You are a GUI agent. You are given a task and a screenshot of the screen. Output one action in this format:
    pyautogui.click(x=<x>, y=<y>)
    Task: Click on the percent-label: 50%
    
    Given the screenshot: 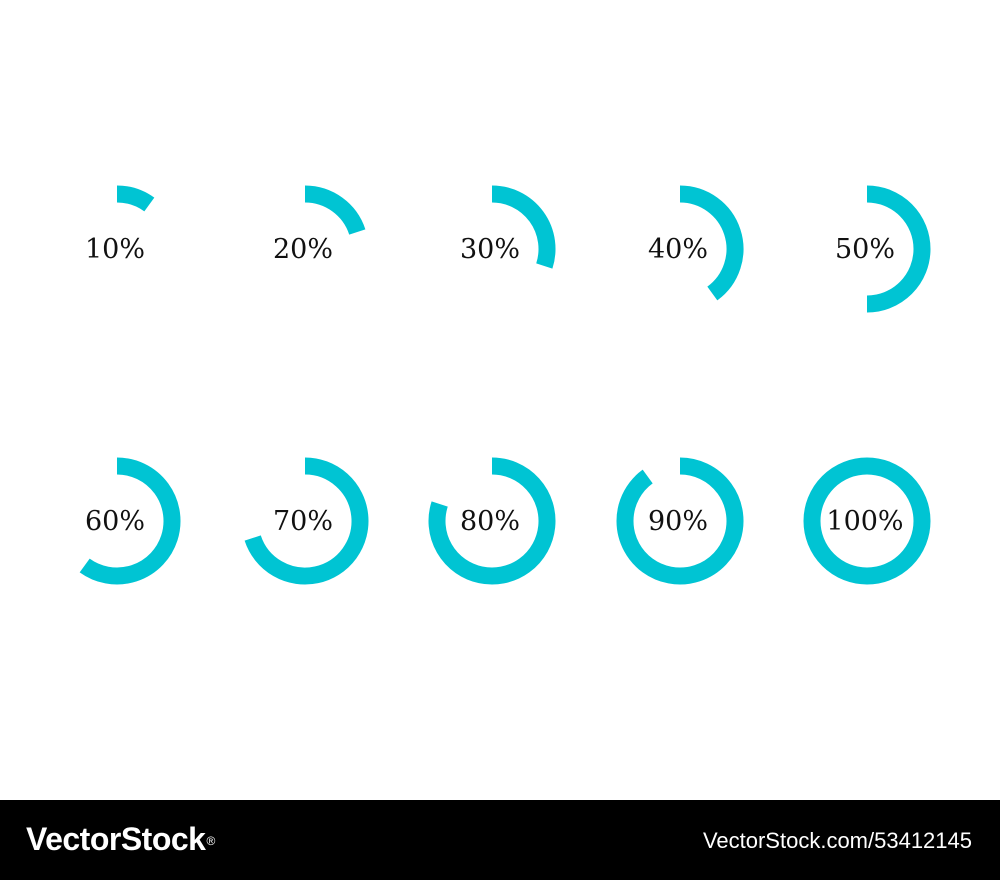 What is the action you would take?
    pyautogui.click(x=865, y=249)
    